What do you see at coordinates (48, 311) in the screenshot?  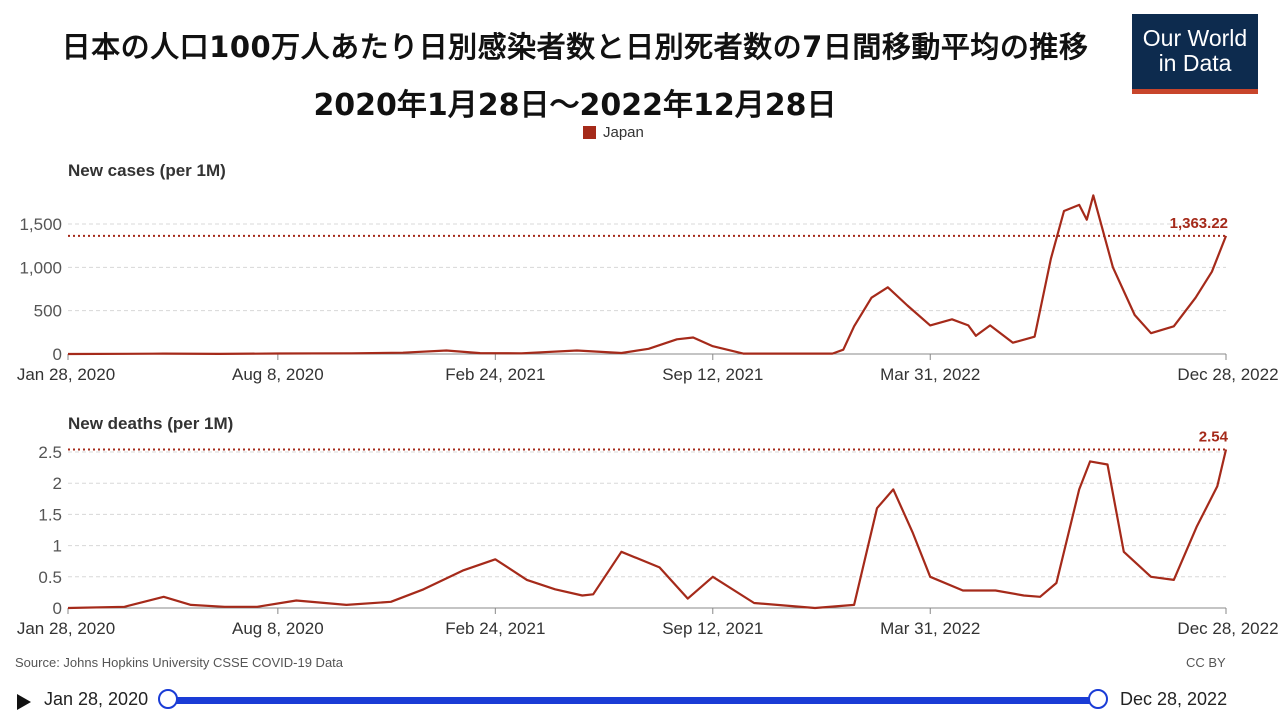 I see `y-tick-label: 500` at bounding box center [48, 311].